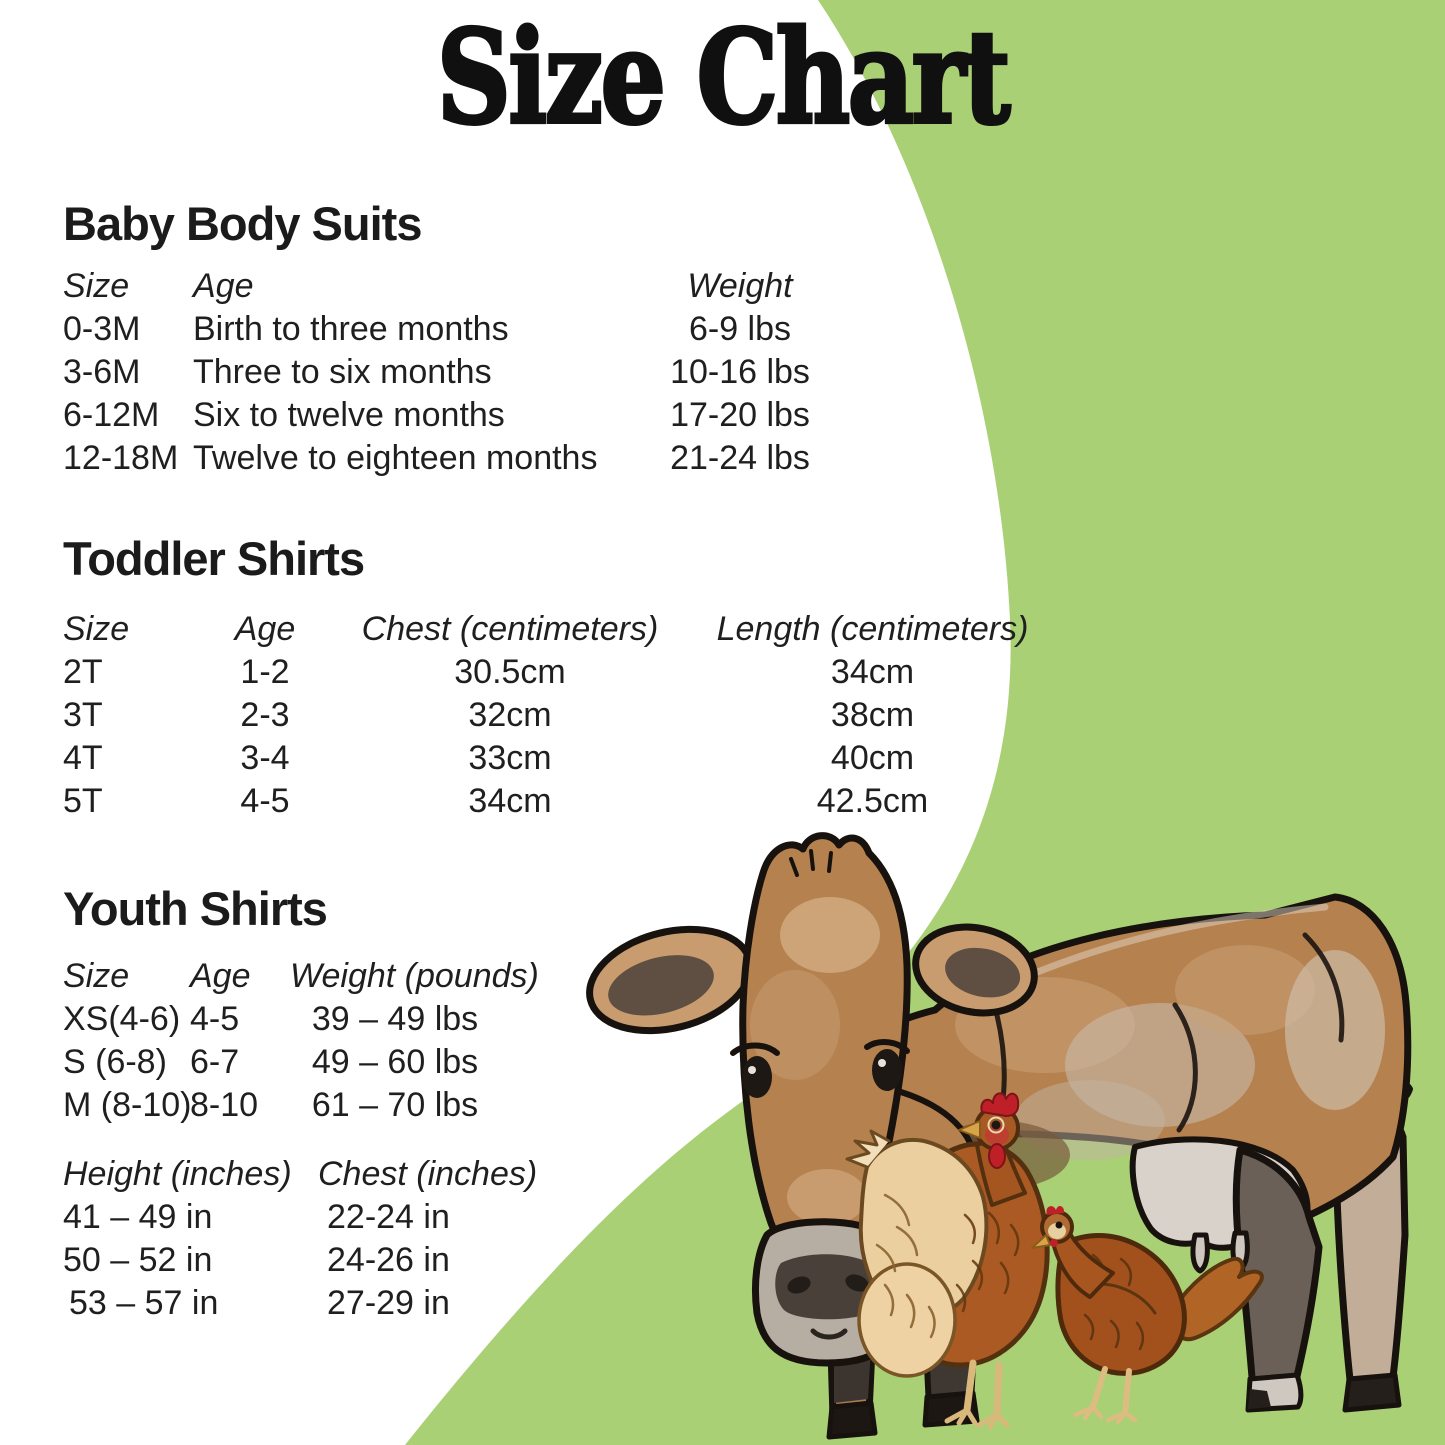 Image resolution: width=1445 pixels, height=1445 pixels. I want to click on table-cell: 0-3M, so click(102, 329).